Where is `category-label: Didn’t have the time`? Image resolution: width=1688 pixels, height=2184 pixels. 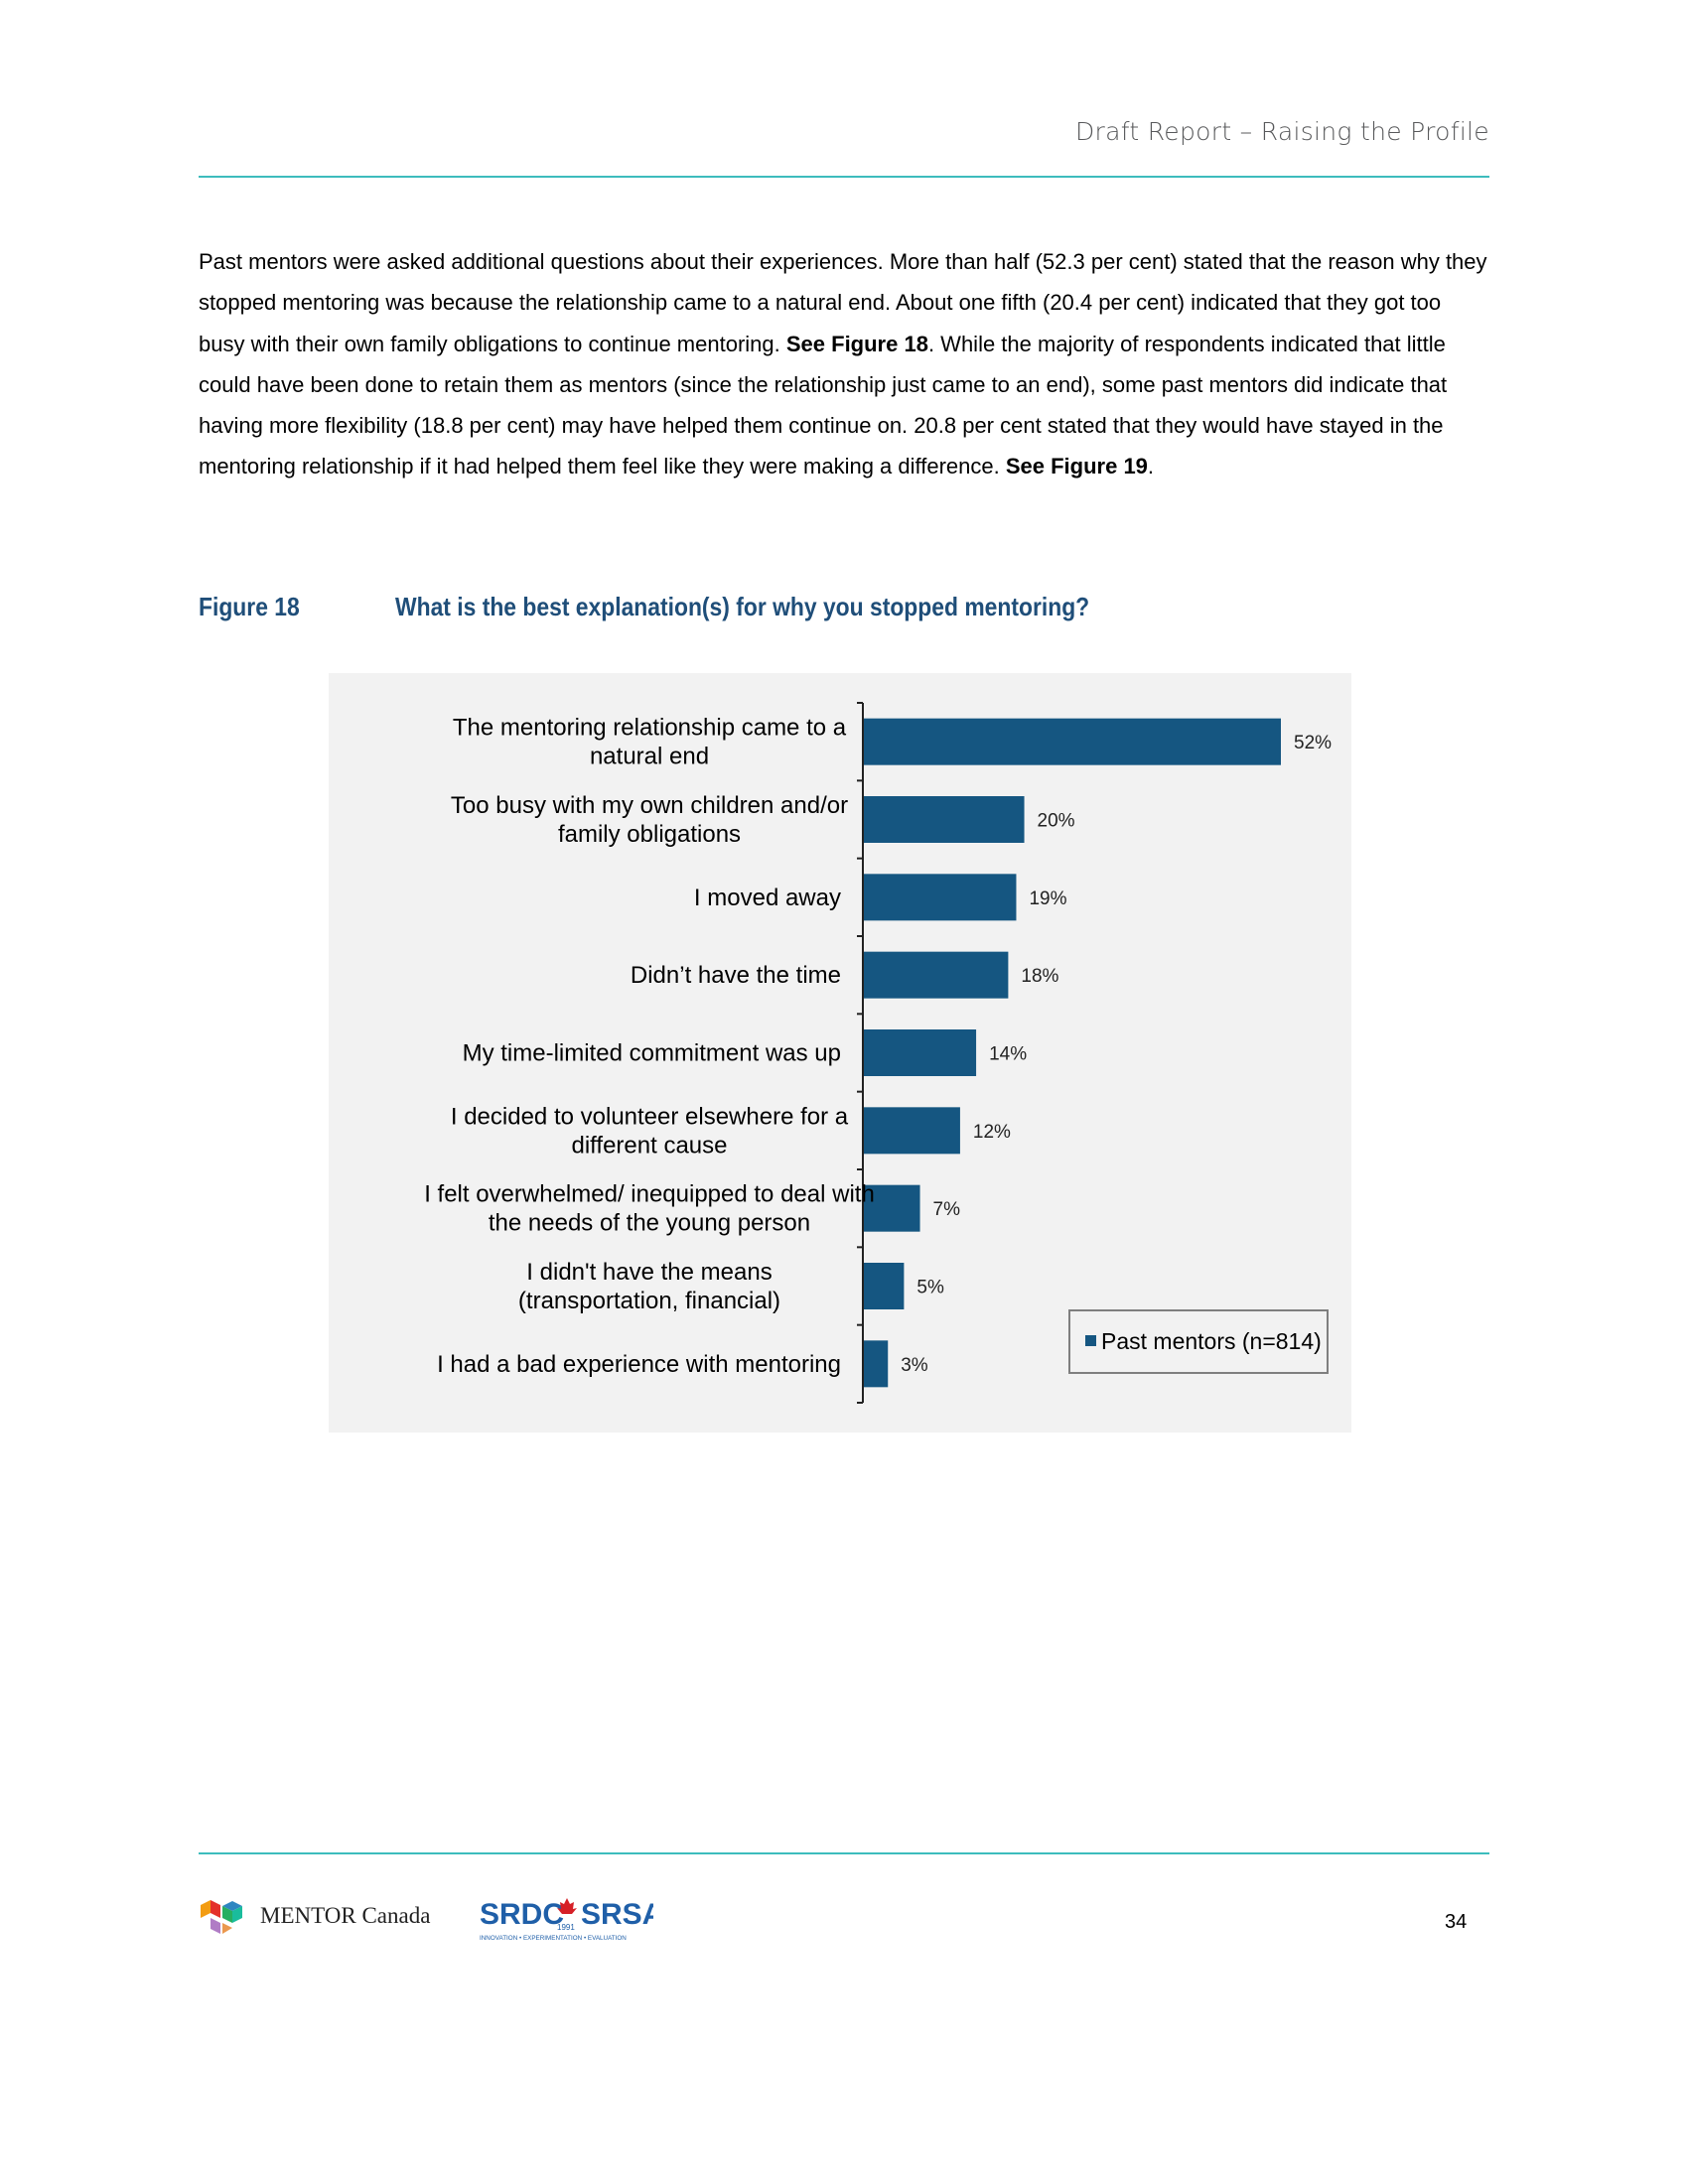 category-label: Didn’t have the time is located at coordinates (736, 975).